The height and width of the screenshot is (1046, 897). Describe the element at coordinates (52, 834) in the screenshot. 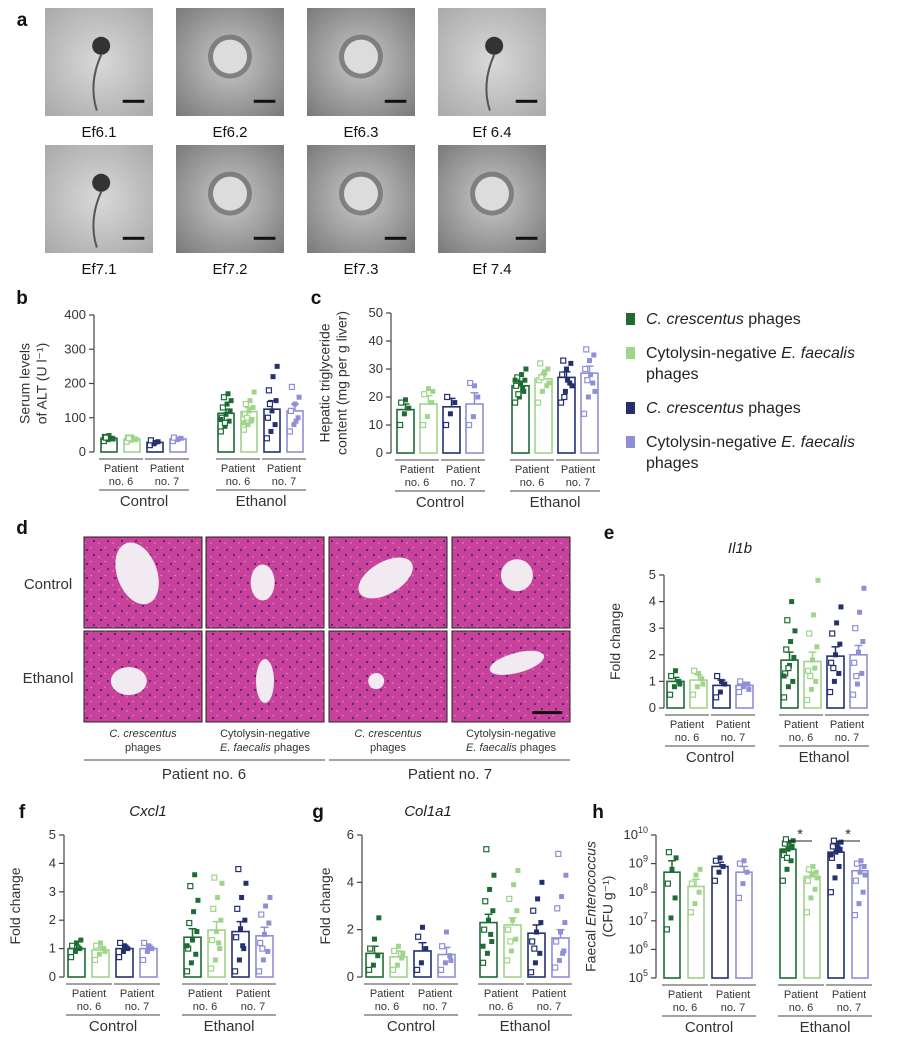

I see `y-tick-label: 5` at that location.